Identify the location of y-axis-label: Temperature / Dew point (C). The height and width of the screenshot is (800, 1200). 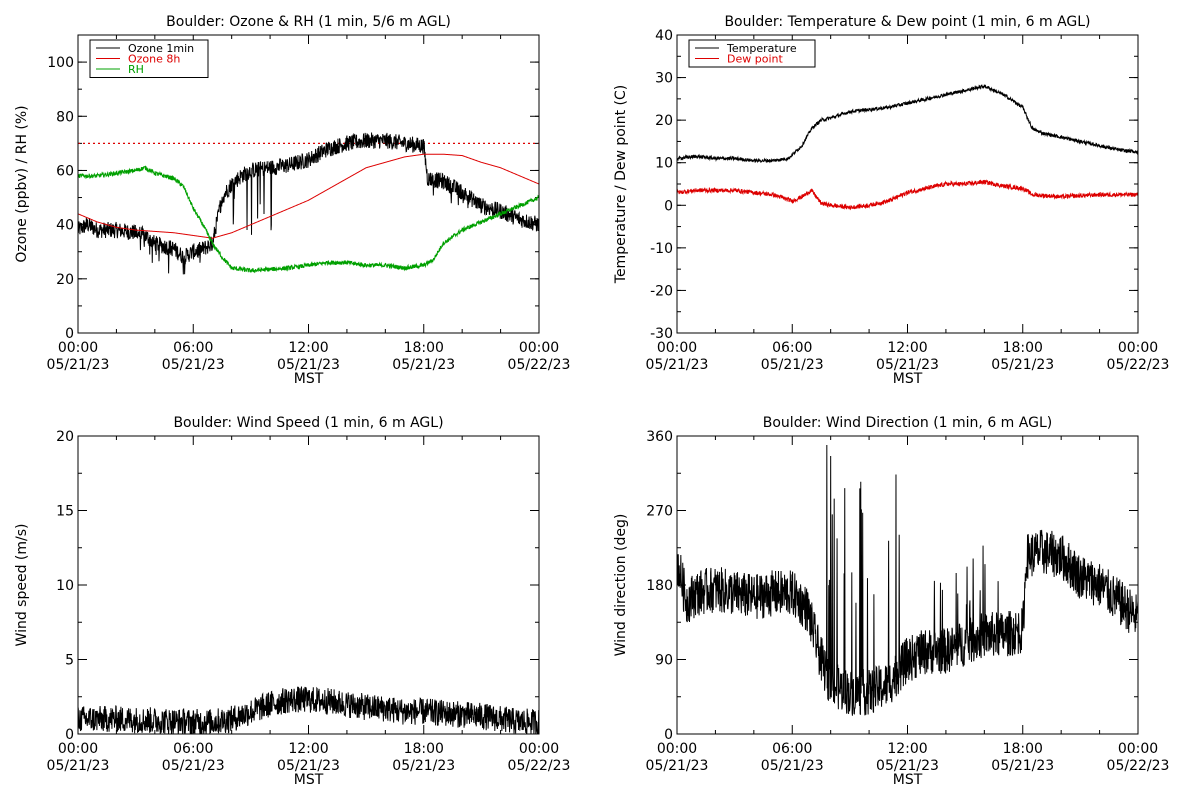
(621, 184).